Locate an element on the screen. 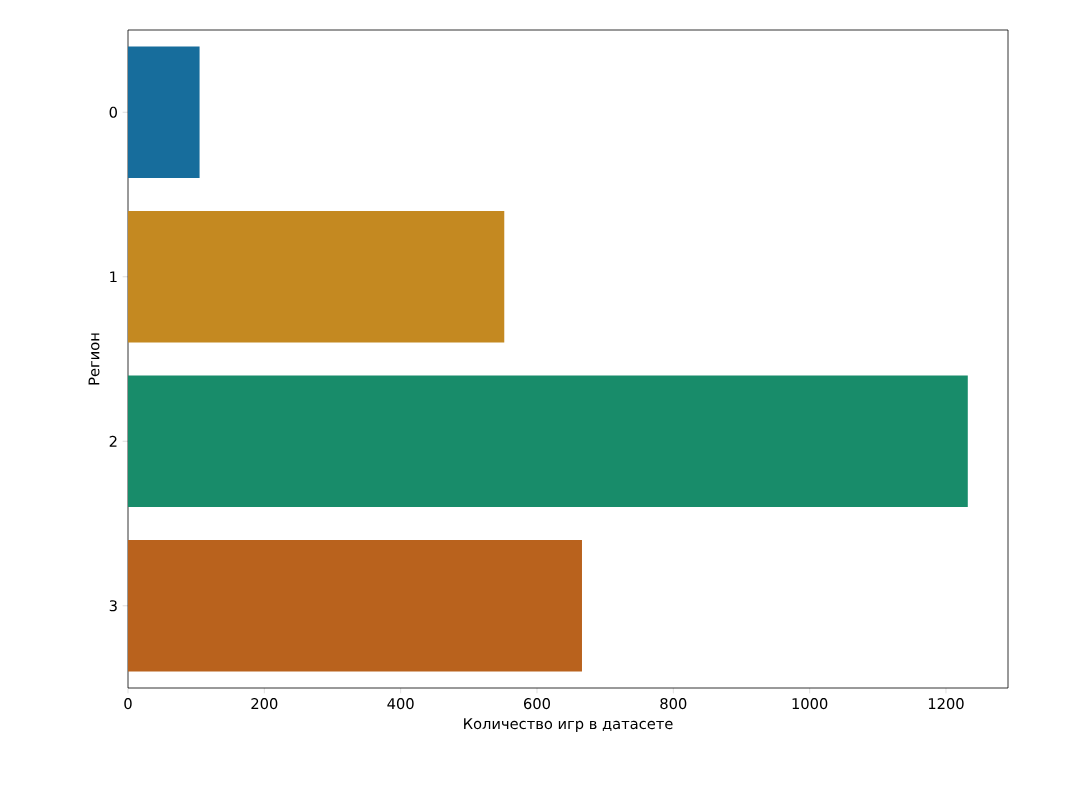 The image size is (1071, 794). y-tick-label: 1 is located at coordinates (113, 277).